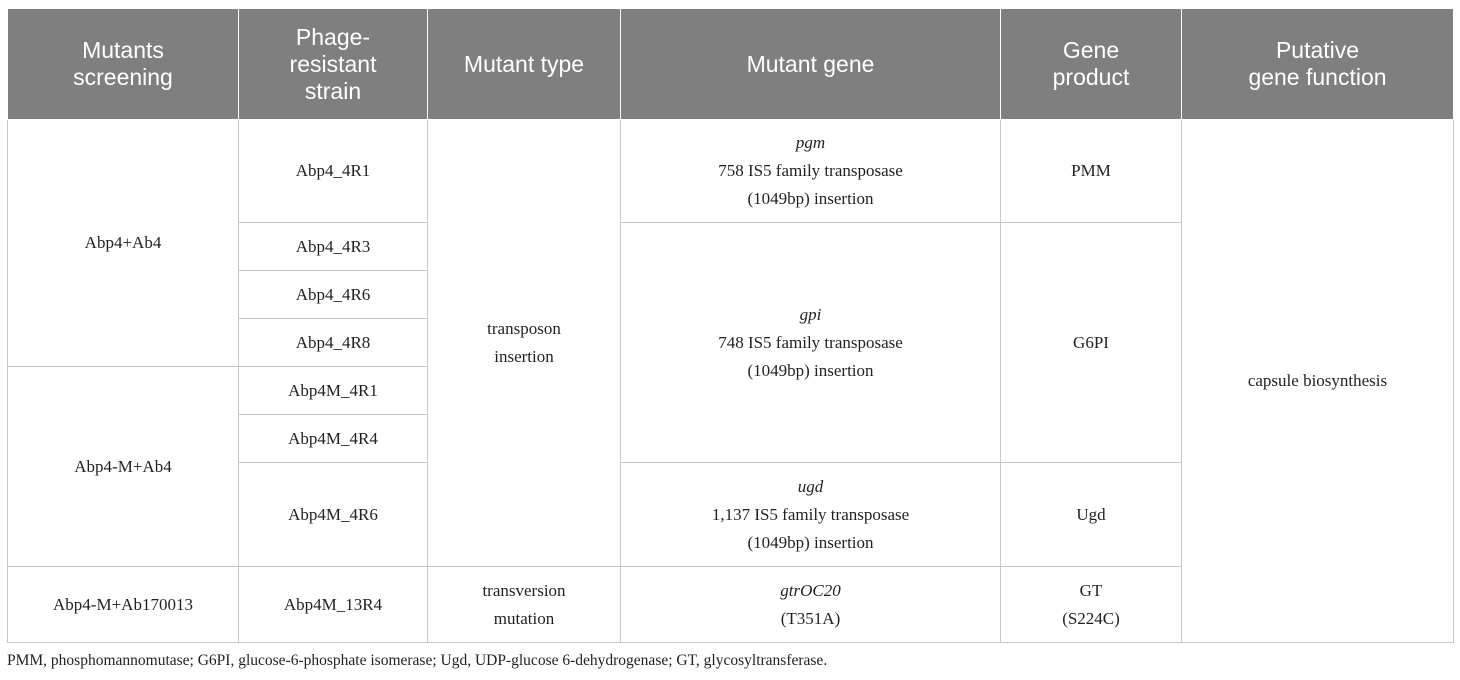  What do you see at coordinates (810, 64) in the screenshot?
I see `header-mutant-gene: Mutant gene` at bounding box center [810, 64].